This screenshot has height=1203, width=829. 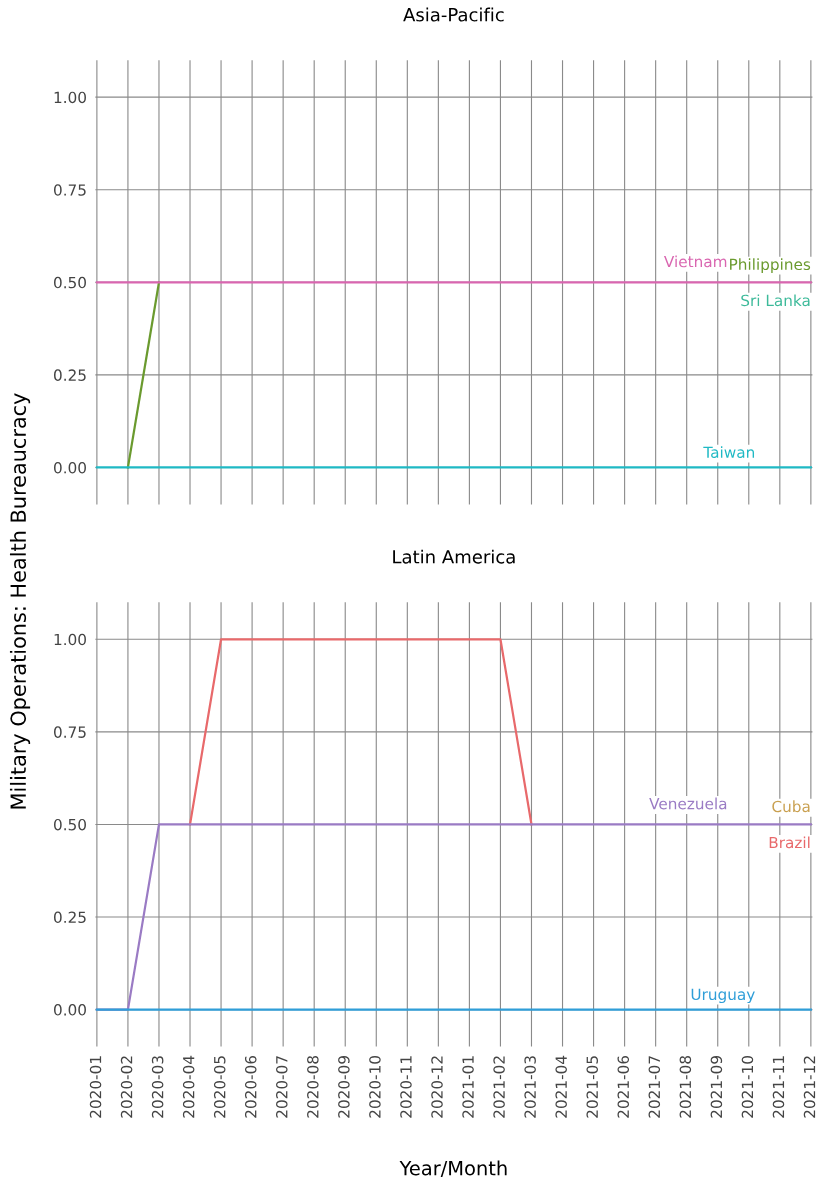 I want to click on legend-label: Cuba, so click(x=791, y=806).